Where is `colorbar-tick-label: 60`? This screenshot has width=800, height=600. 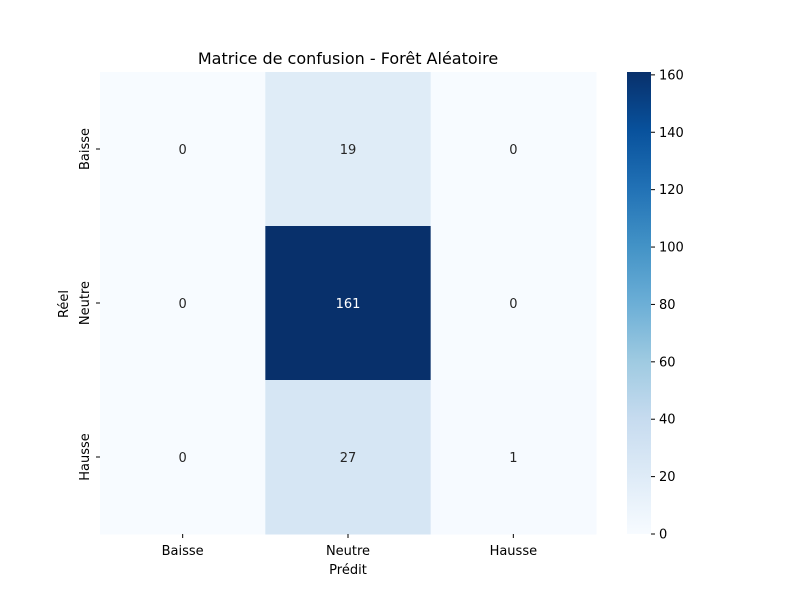 colorbar-tick-label: 60 is located at coordinates (667, 362).